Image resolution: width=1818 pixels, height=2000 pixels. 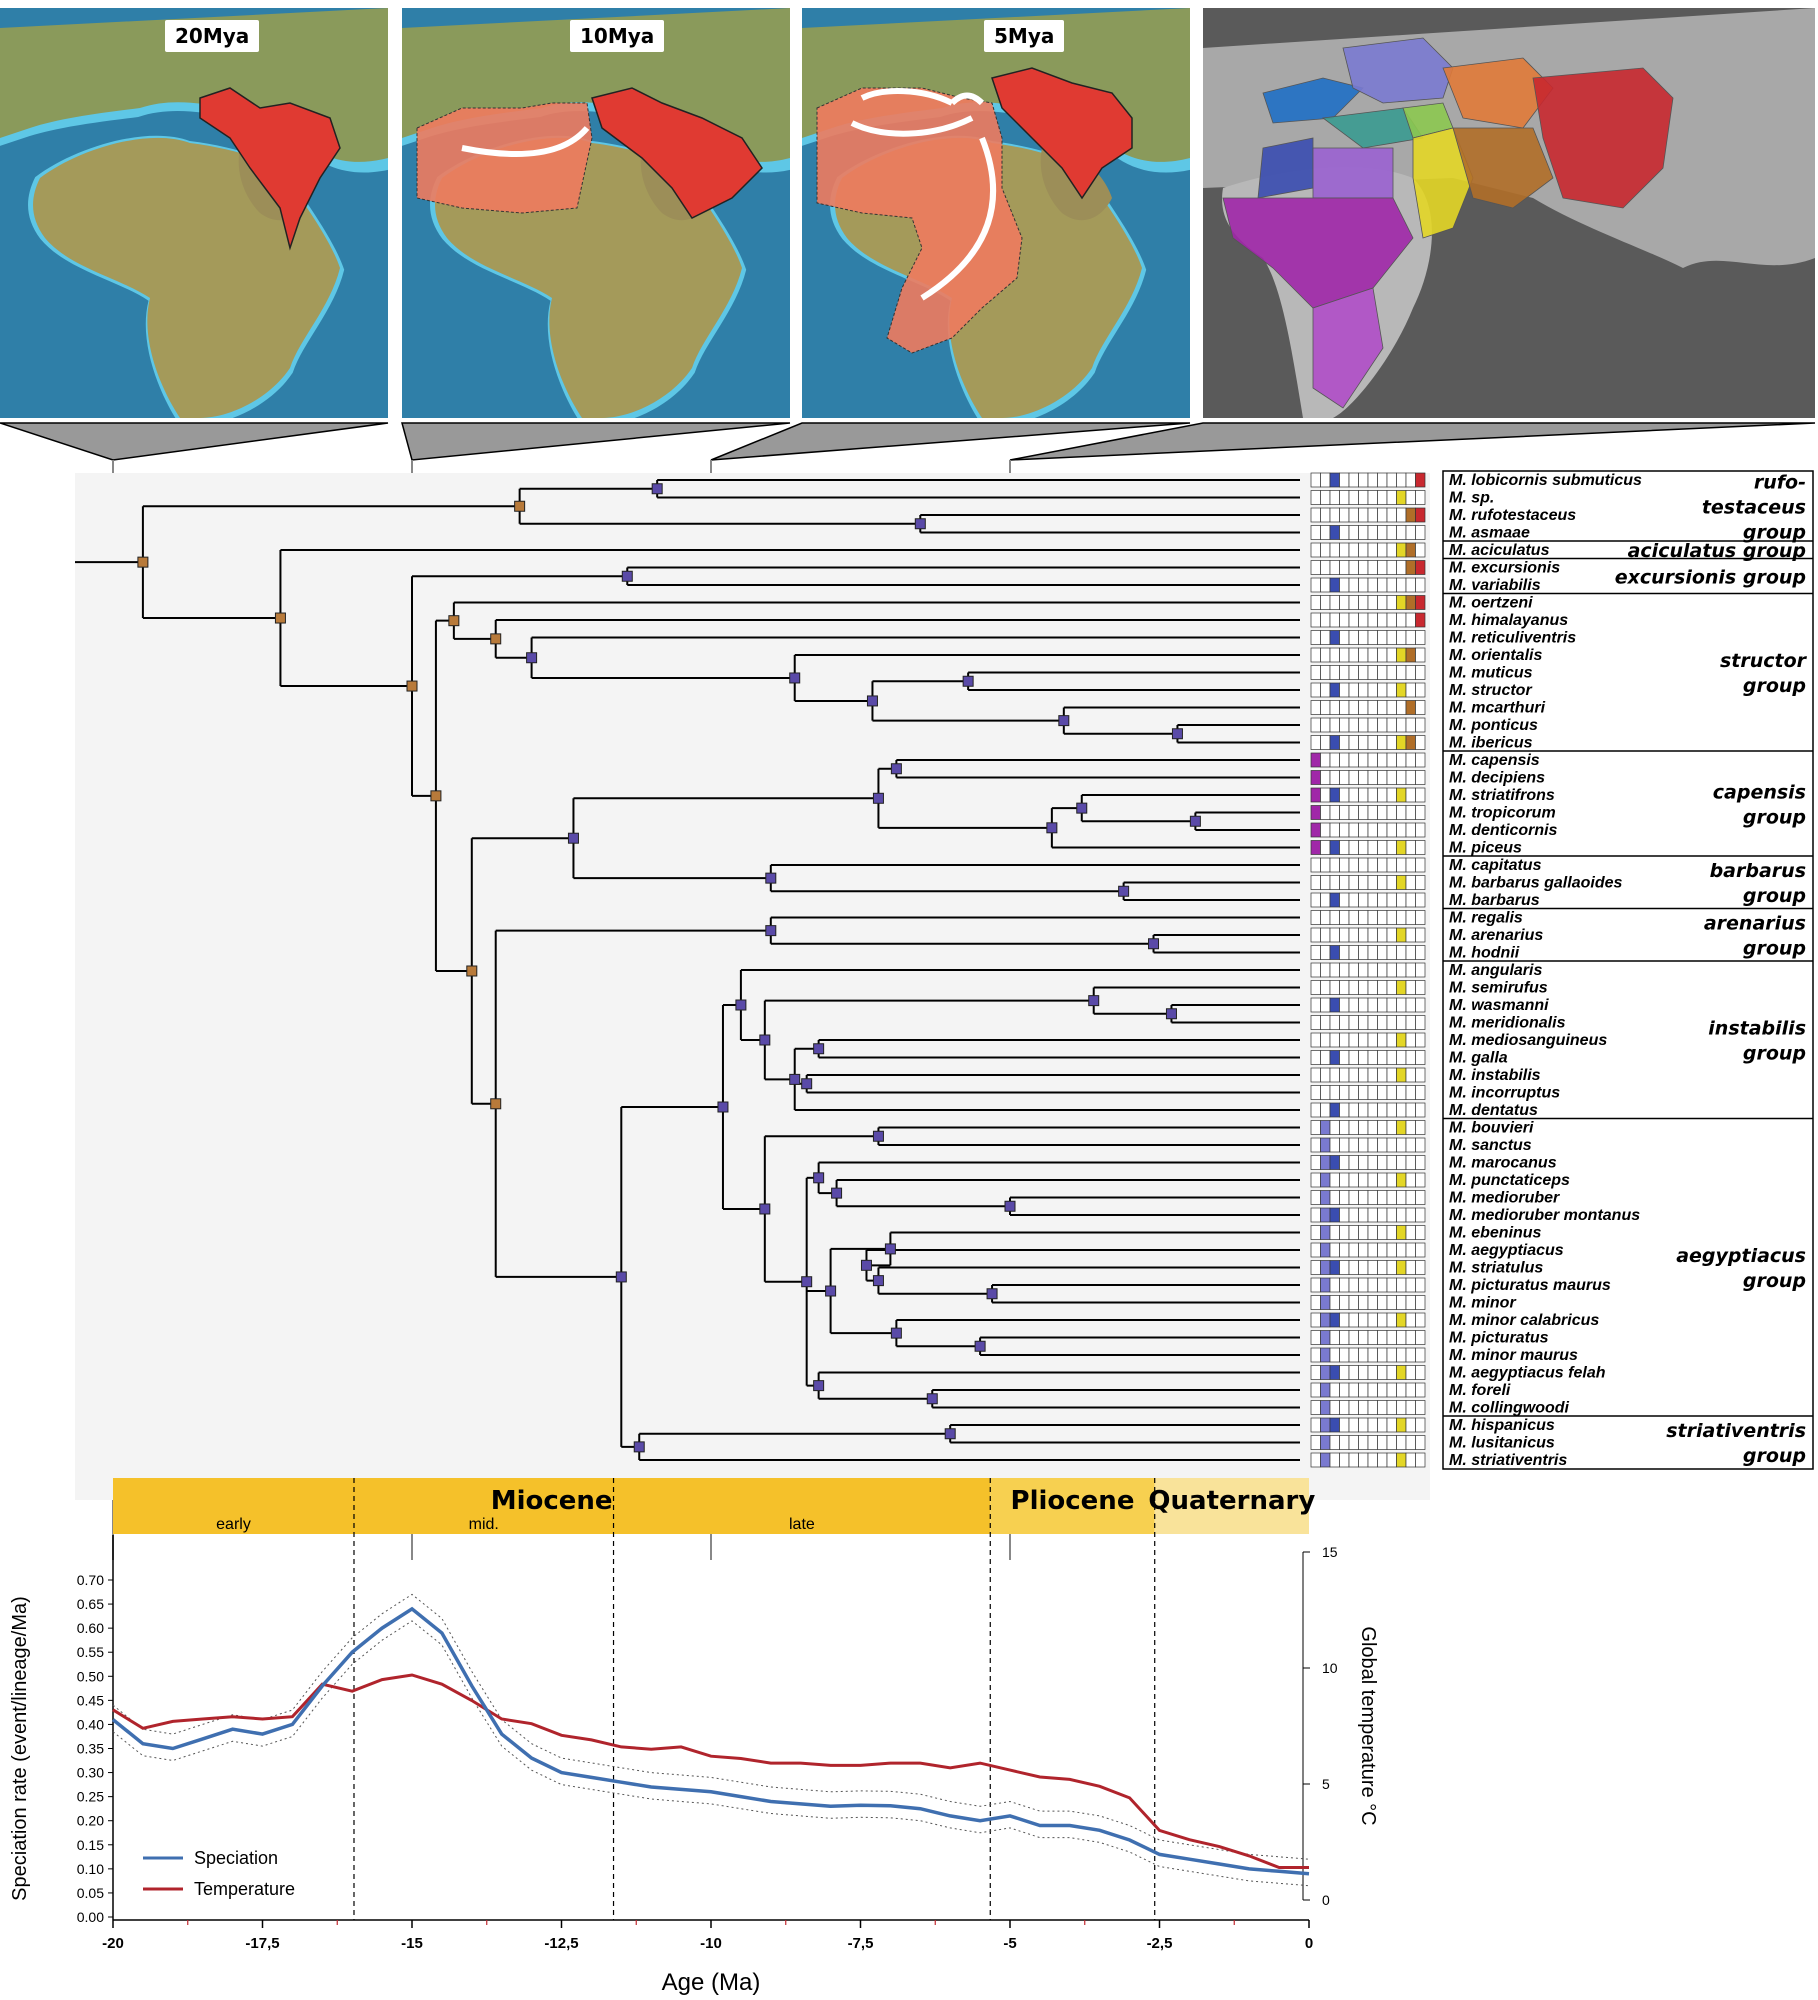 I want to click on present-region-map, so click(x=1509, y=213).